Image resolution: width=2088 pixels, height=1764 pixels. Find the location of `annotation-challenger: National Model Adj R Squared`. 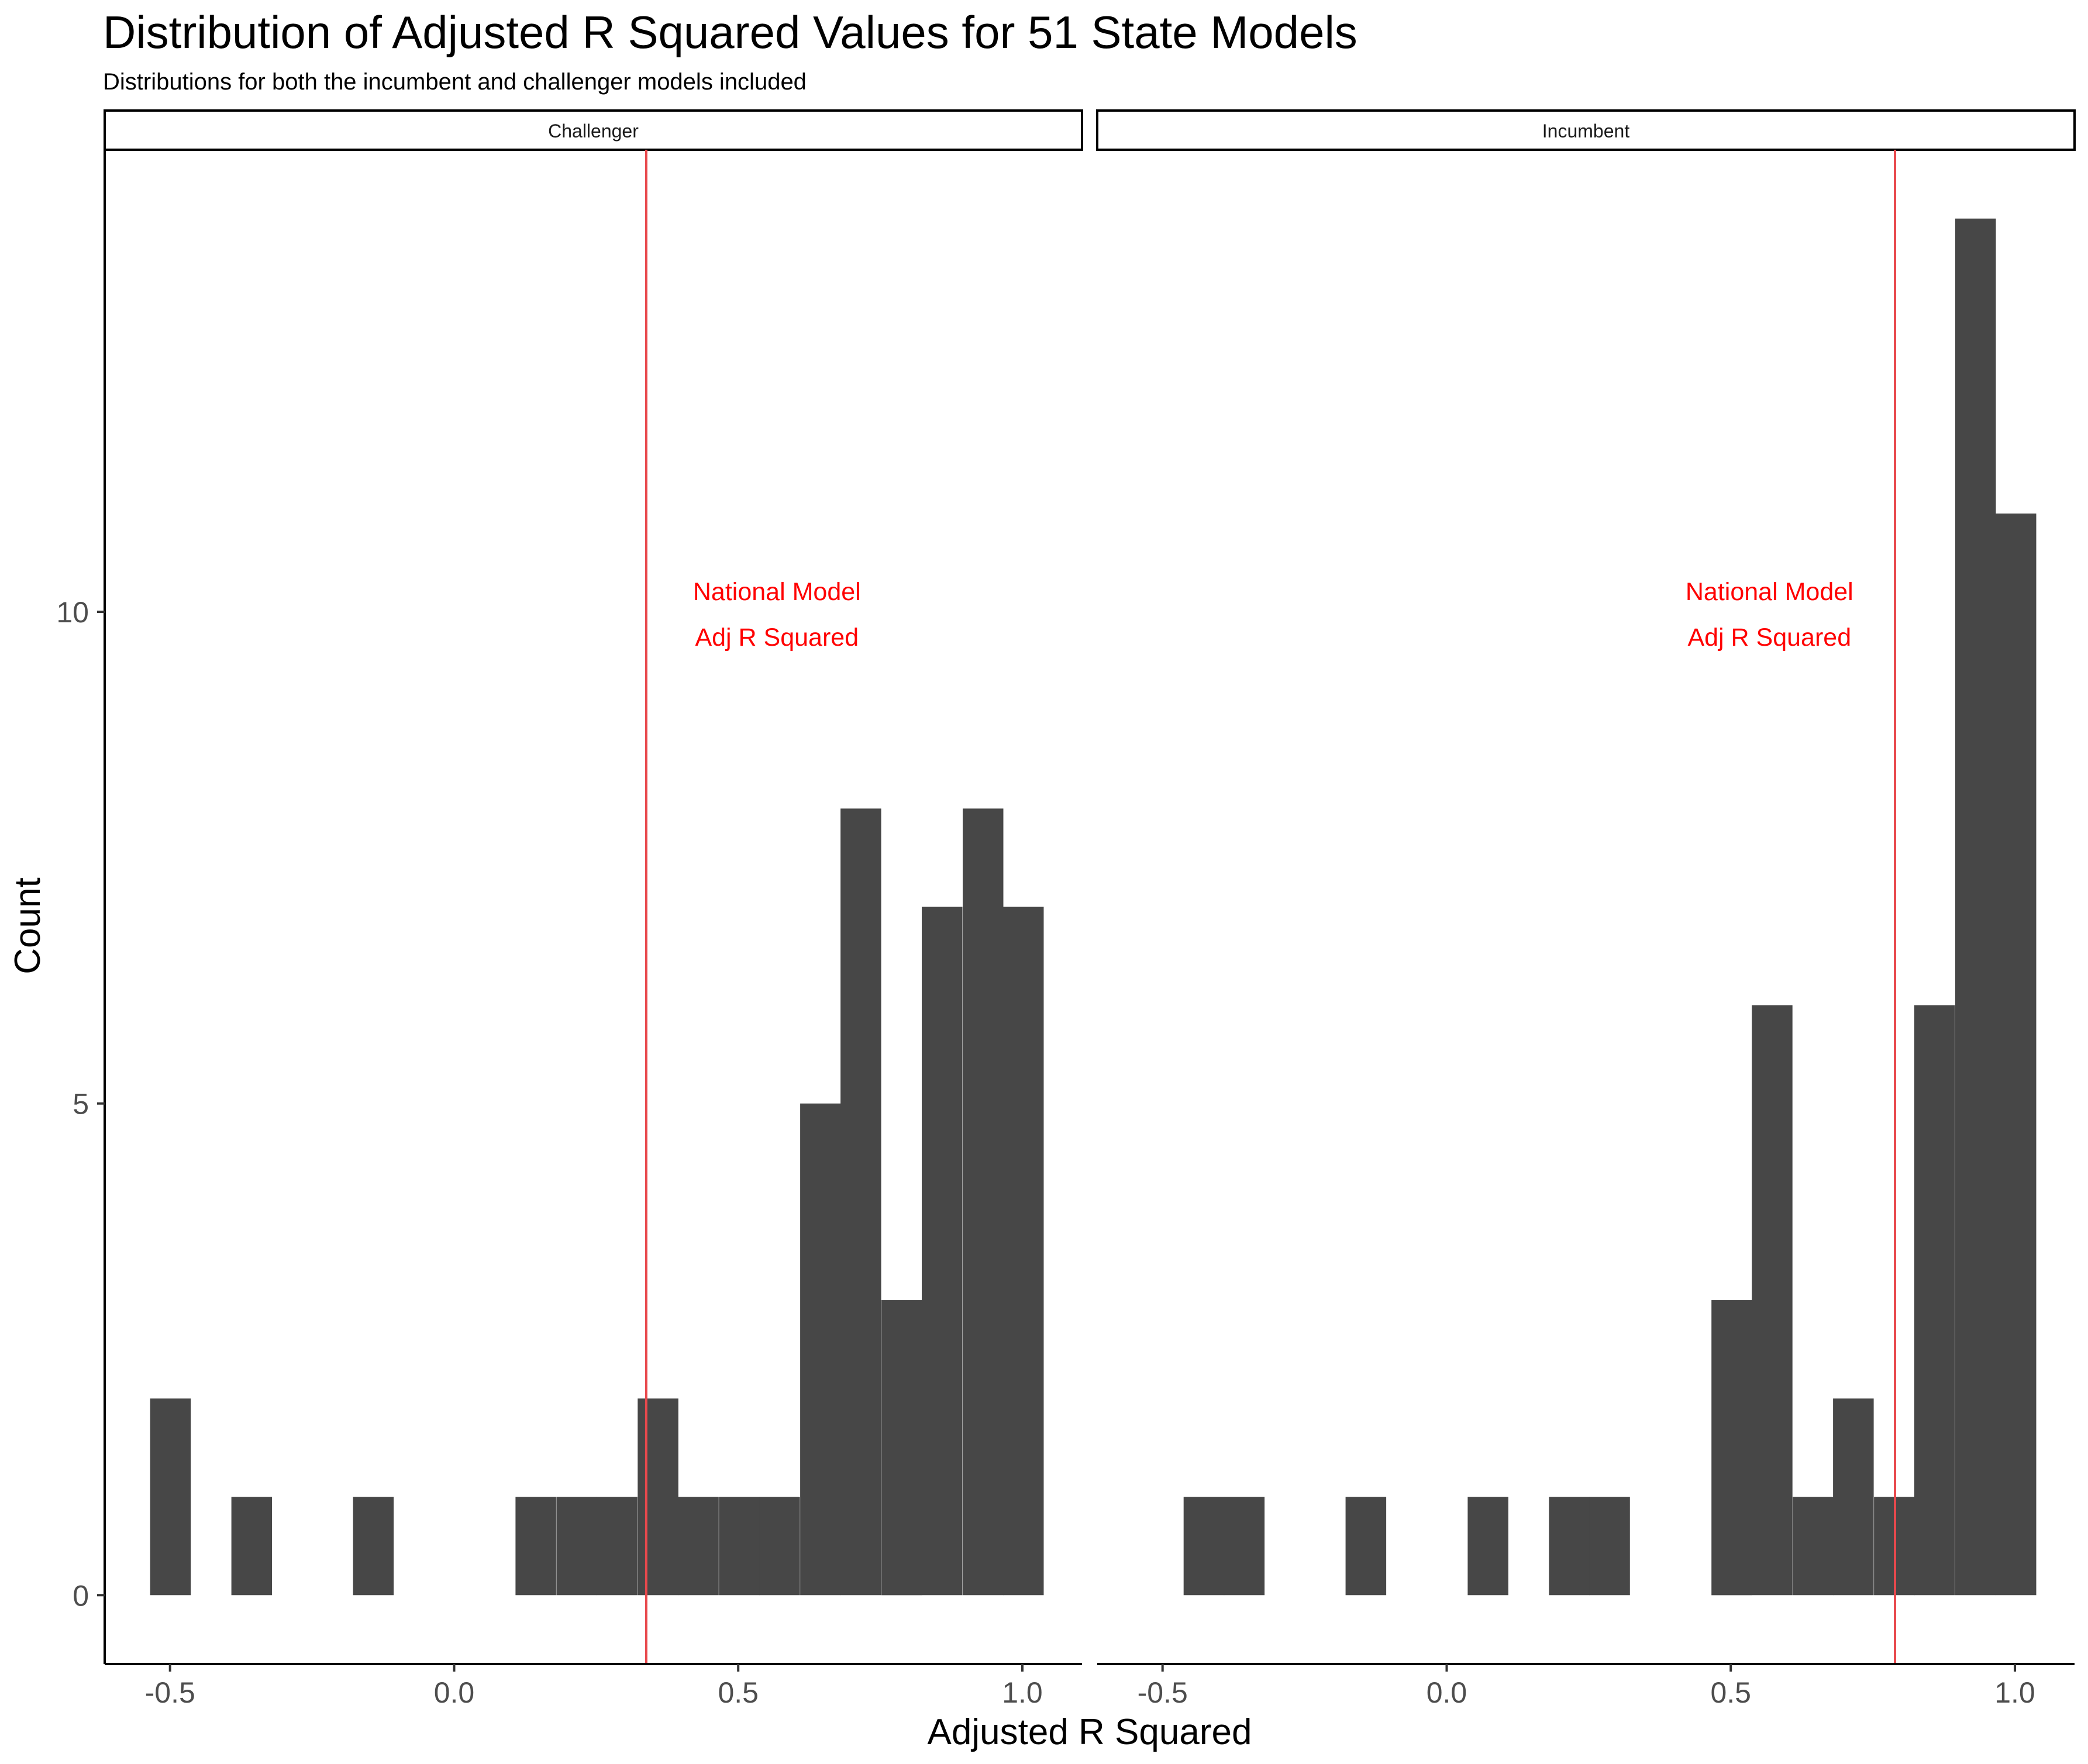

annotation-challenger: National Model Adj R Squared is located at coordinates (777, 615).